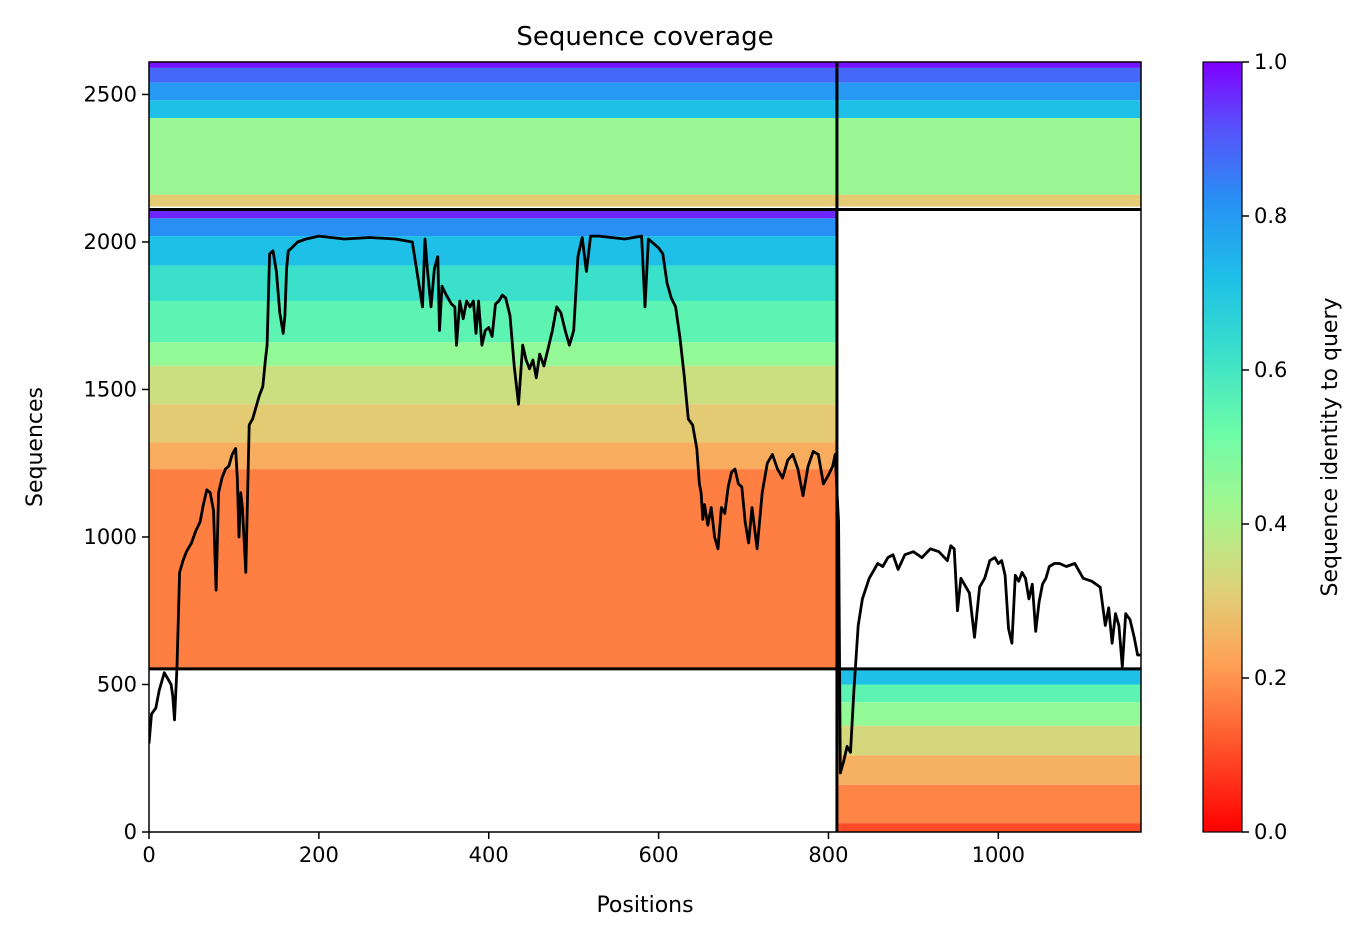 The width and height of the screenshot is (1364, 939). What do you see at coordinates (116, 463) in the screenshot?
I see `y-axis-ticks: 0 500 1000 1500 2000 2500` at bounding box center [116, 463].